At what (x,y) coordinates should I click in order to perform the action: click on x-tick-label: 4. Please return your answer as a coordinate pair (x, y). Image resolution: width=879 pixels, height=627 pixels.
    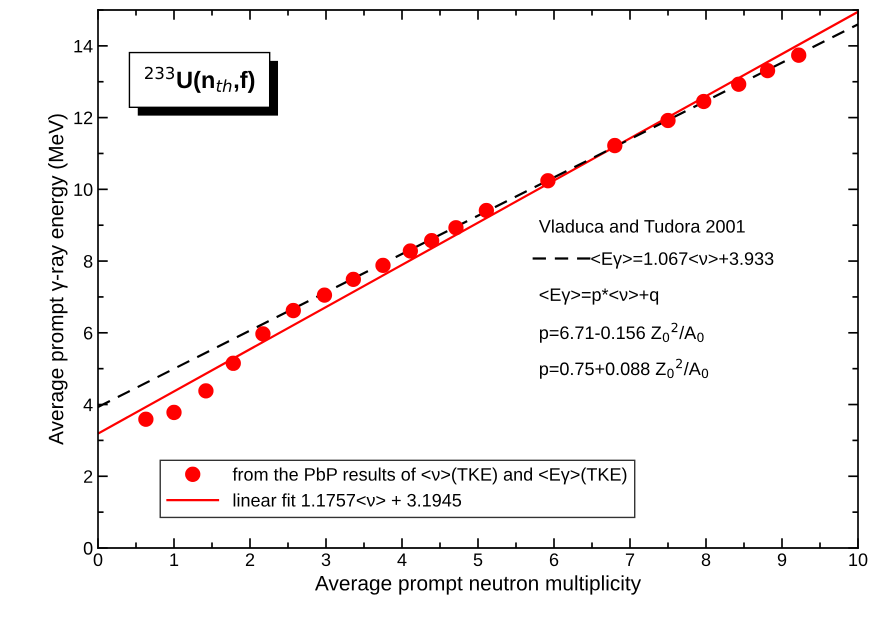
    Looking at the image, I should click on (401, 560).